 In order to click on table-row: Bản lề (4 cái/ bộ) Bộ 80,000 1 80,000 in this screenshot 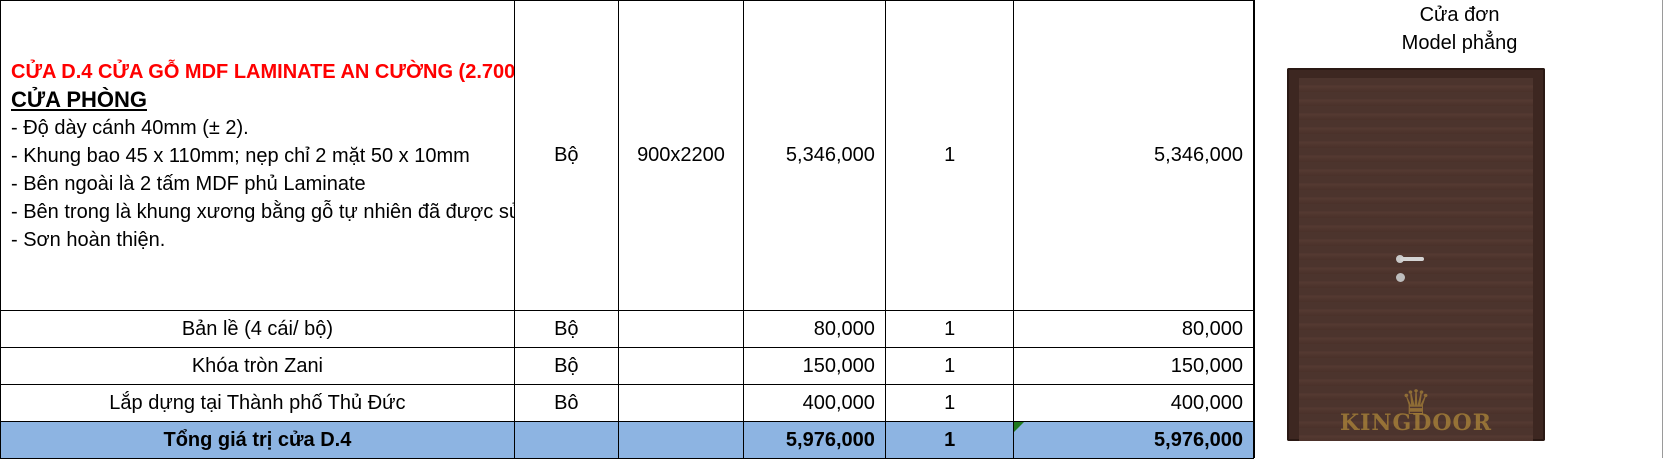, I will do `click(627, 329)`.